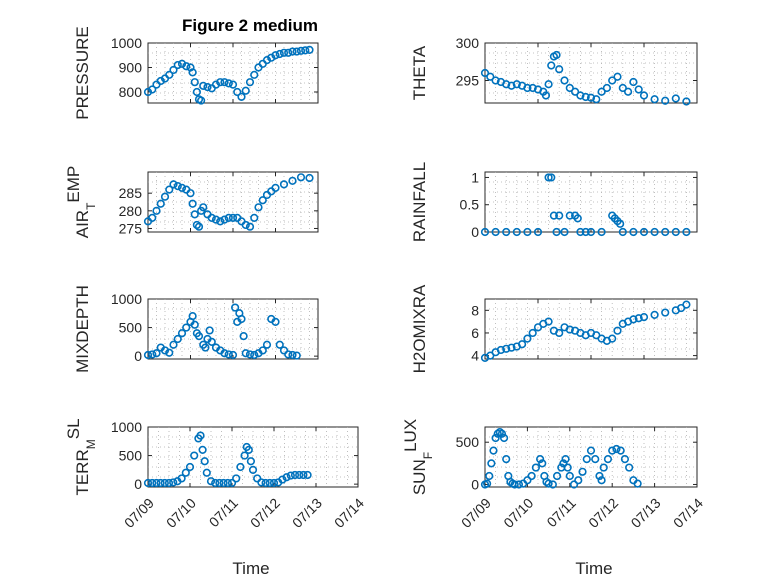 This screenshot has width=778, height=583. I want to click on subplot-rainfall: 0 0.5 1 RAINFALL, so click(554, 202).